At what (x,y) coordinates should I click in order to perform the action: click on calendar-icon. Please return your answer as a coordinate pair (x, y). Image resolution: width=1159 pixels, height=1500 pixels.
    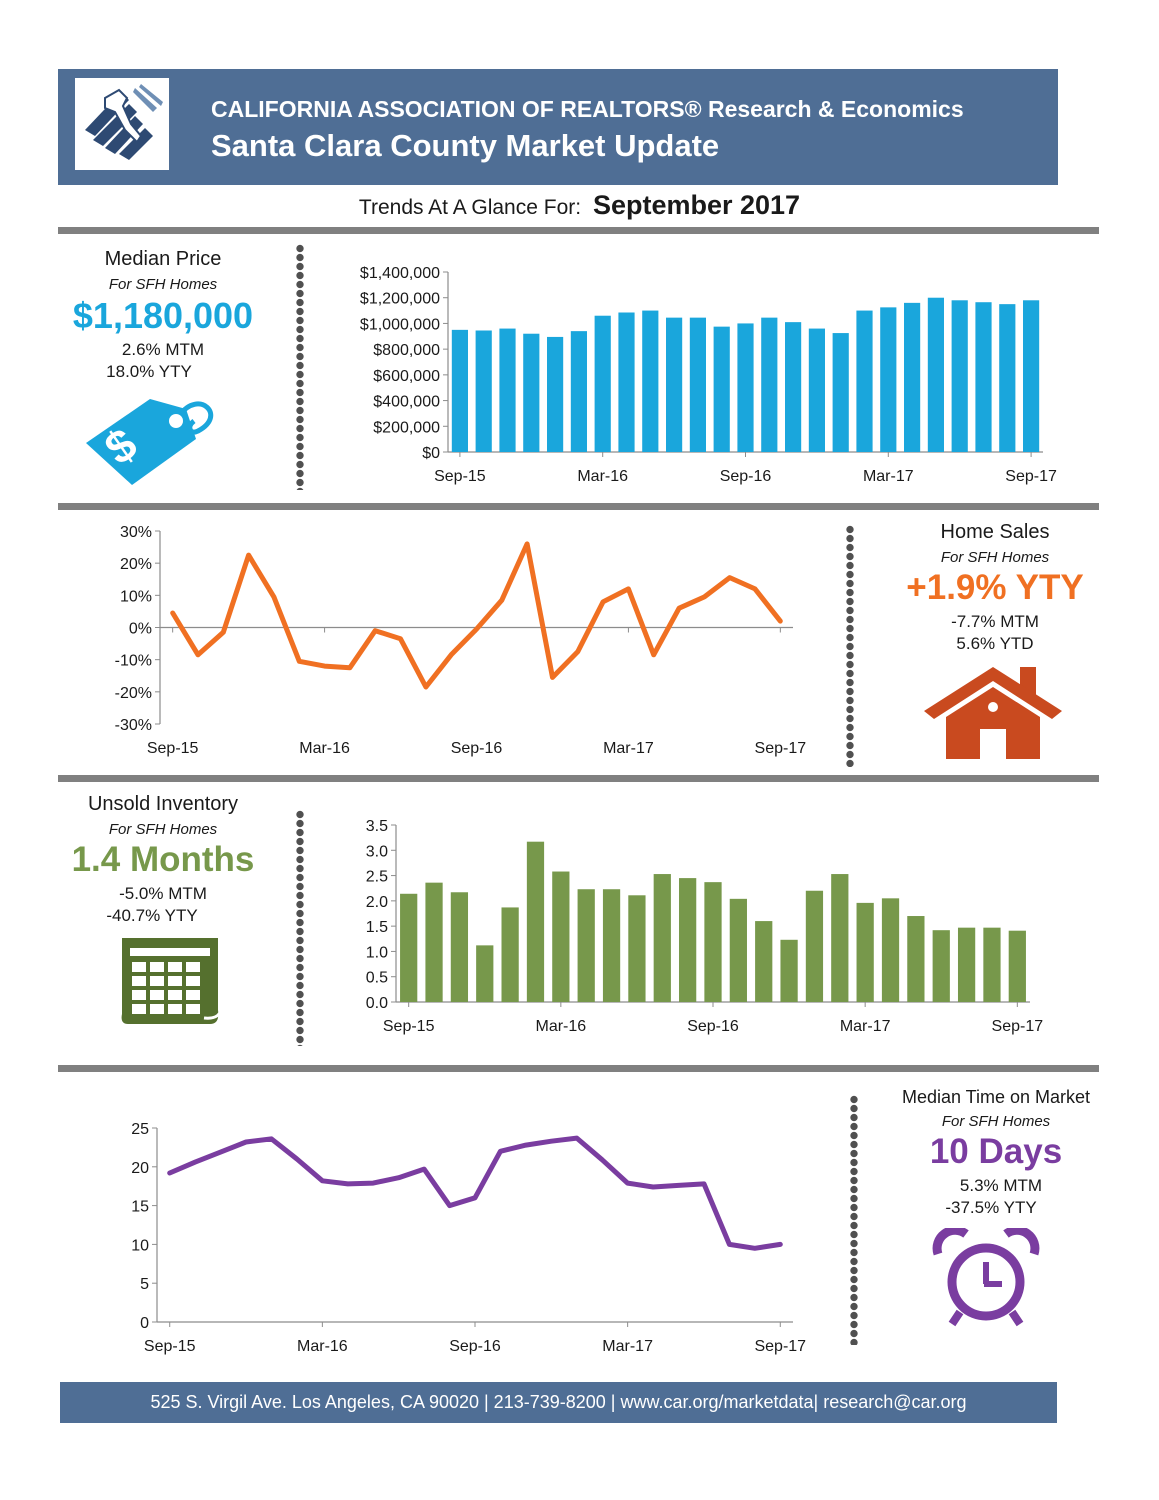
    Looking at the image, I should click on (172, 981).